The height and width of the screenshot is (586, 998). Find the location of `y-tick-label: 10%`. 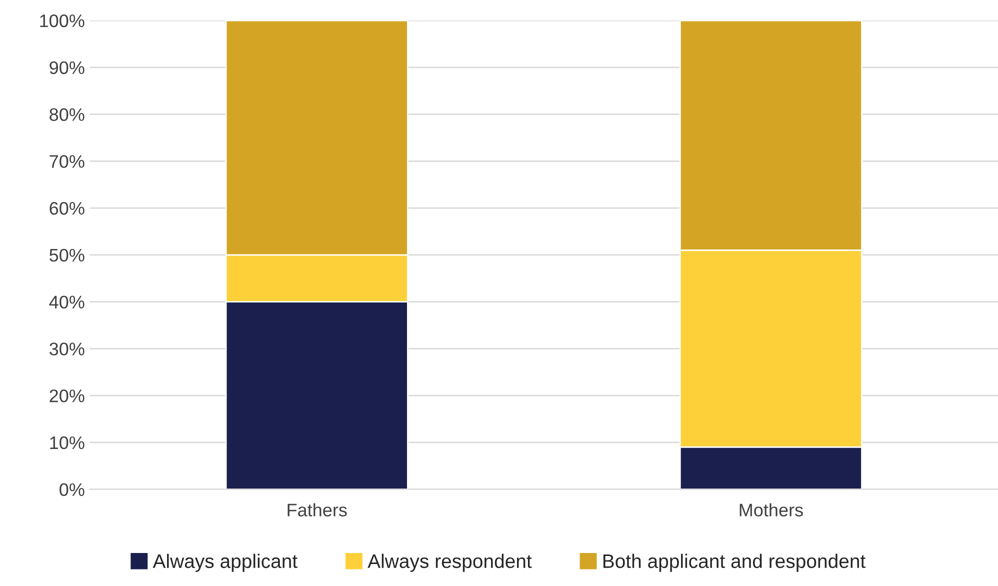

y-tick-label: 10% is located at coordinates (67, 443).